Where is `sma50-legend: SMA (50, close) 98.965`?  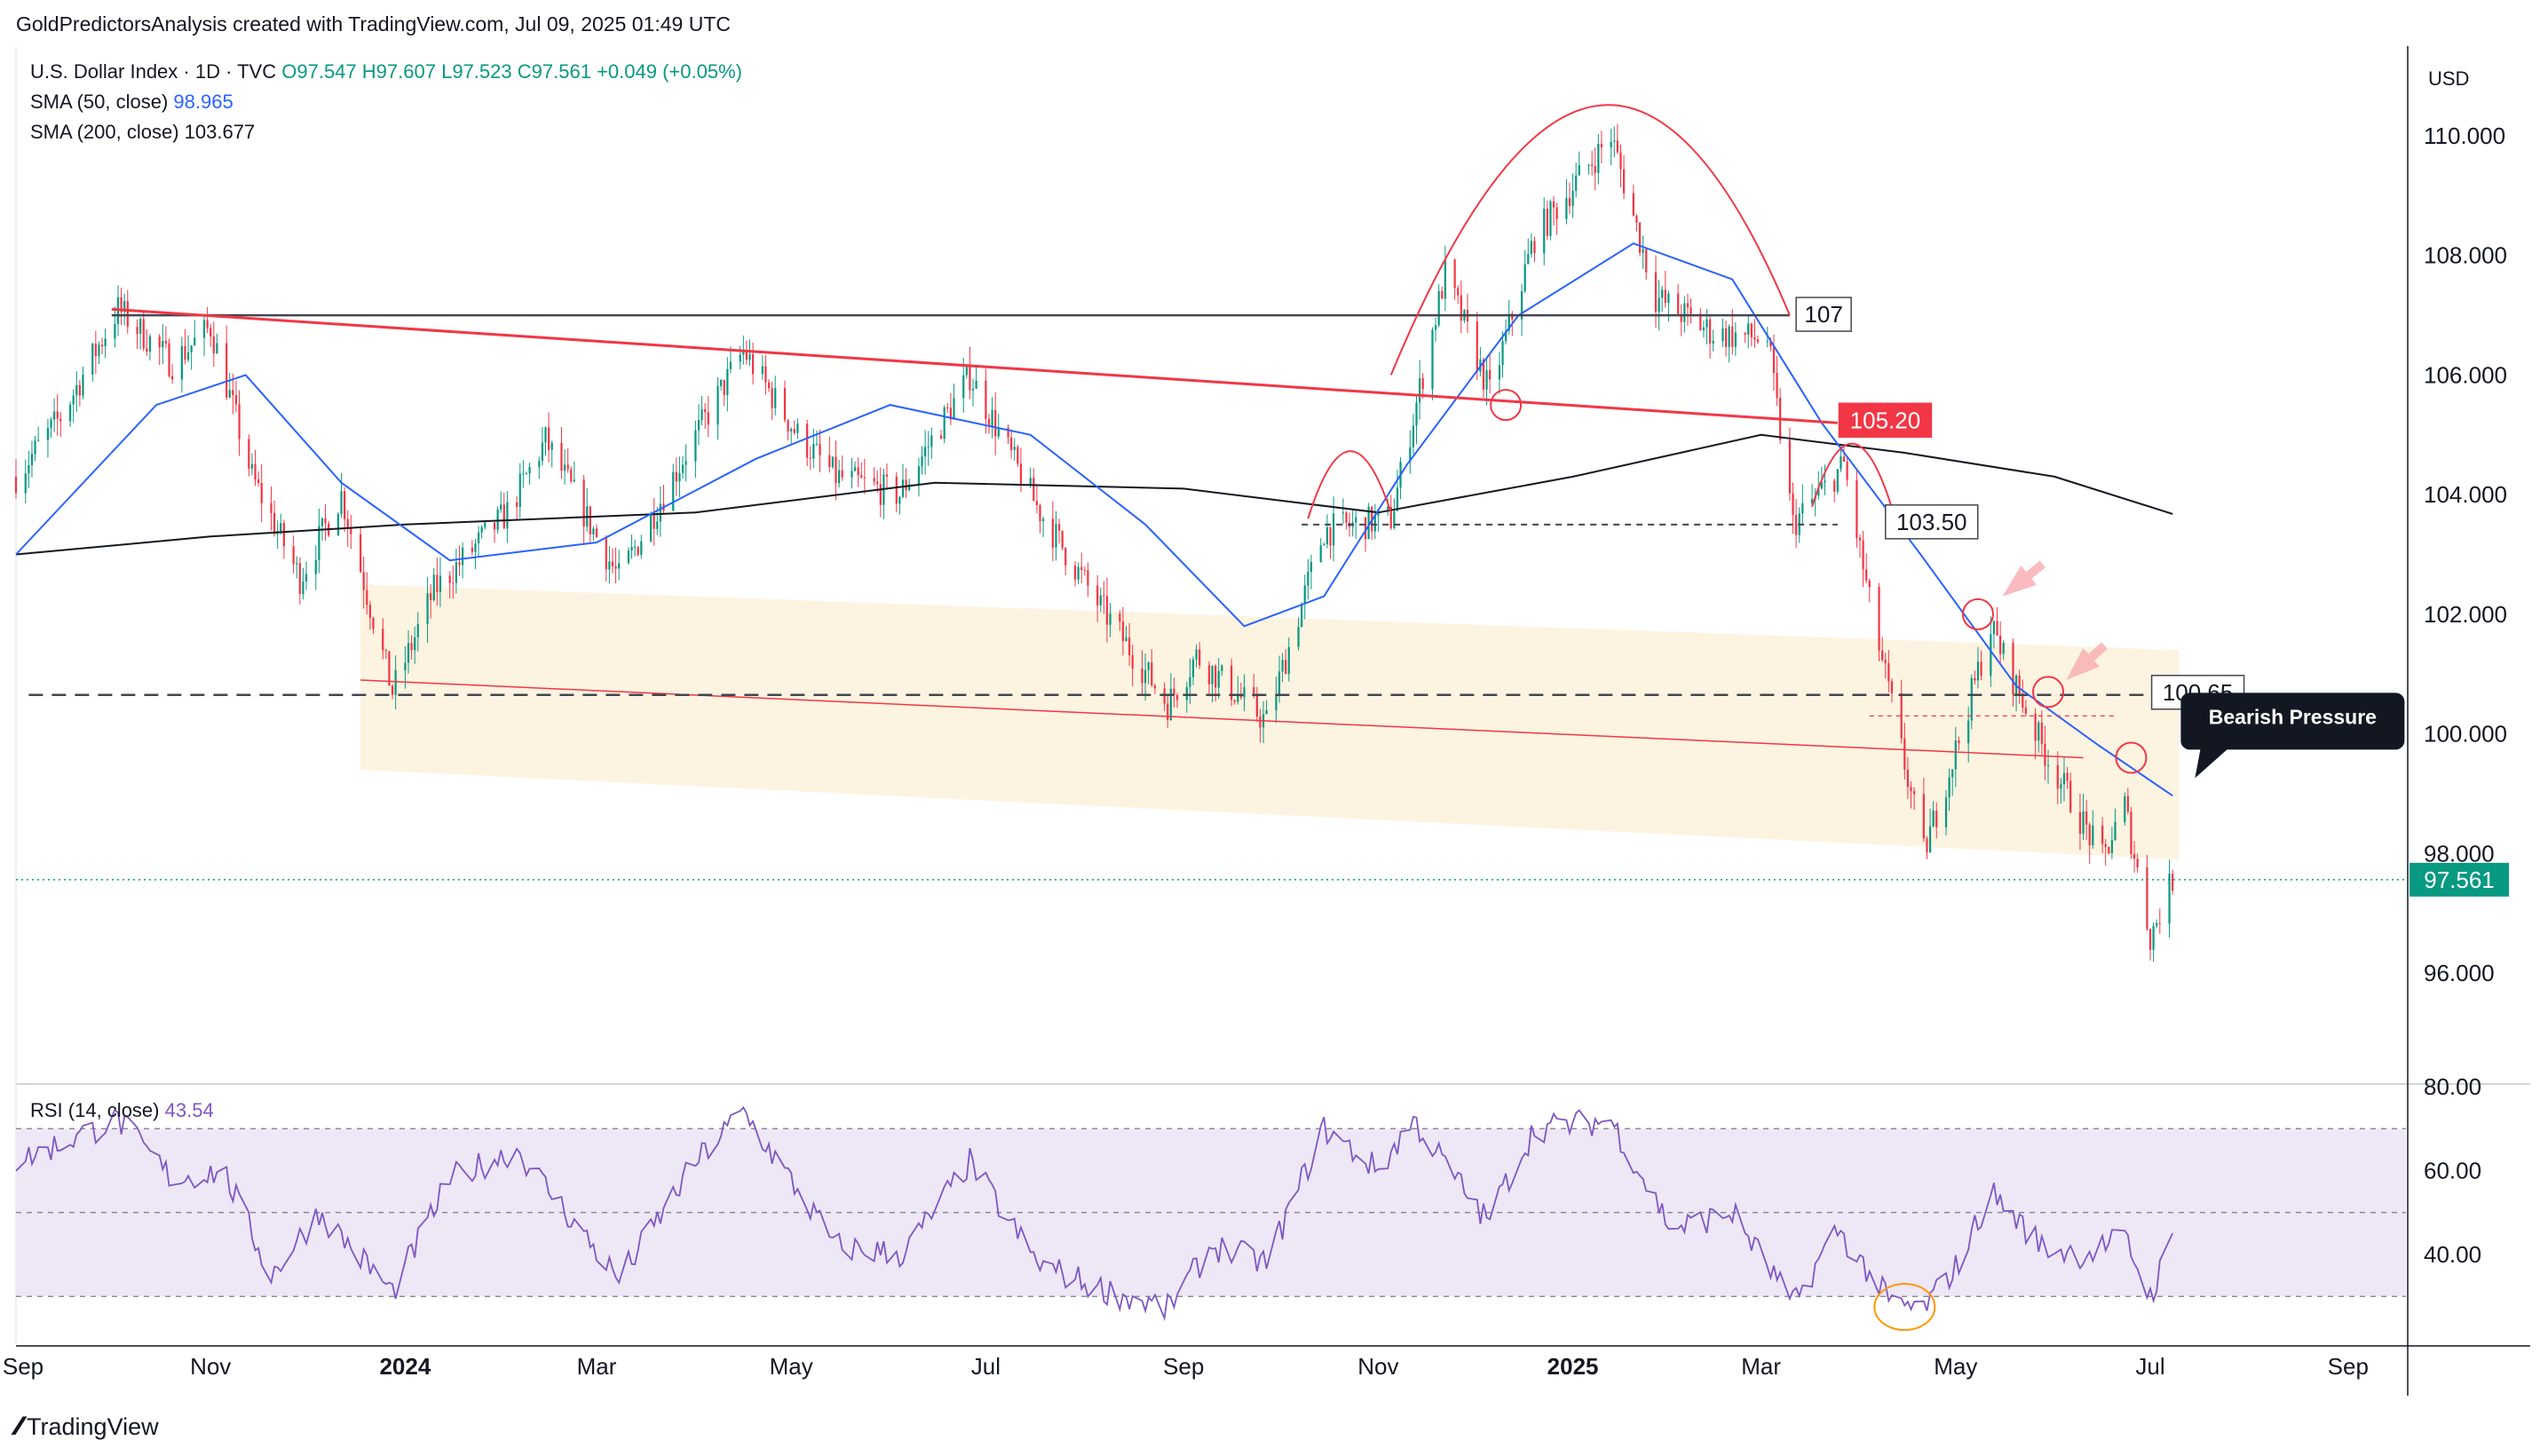
sma50-legend: SMA (50, close) 98.965 is located at coordinates (131, 102).